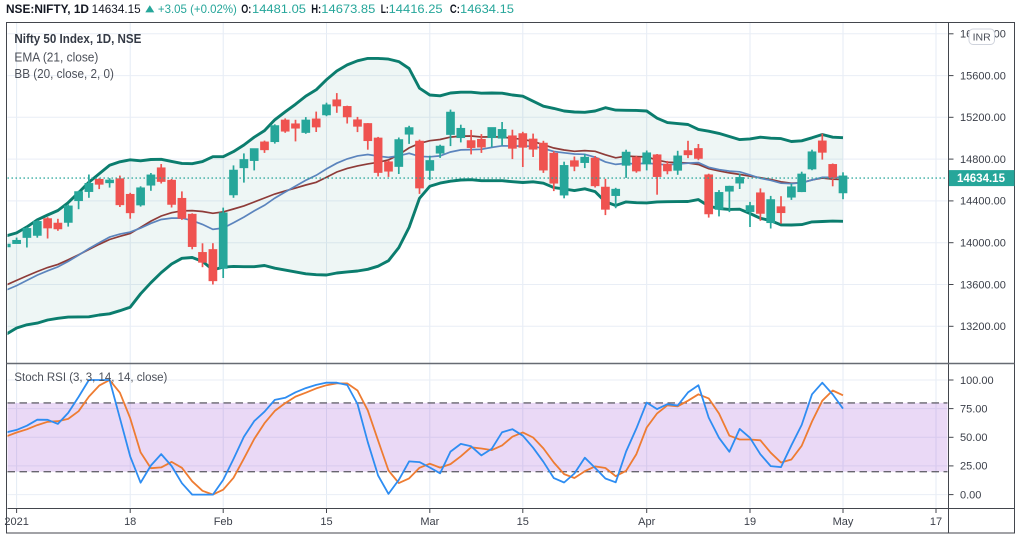 The image size is (1024, 546). What do you see at coordinates (16, 522) in the screenshot?
I see `svg-text: 2021` at bounding box center [16, 522].